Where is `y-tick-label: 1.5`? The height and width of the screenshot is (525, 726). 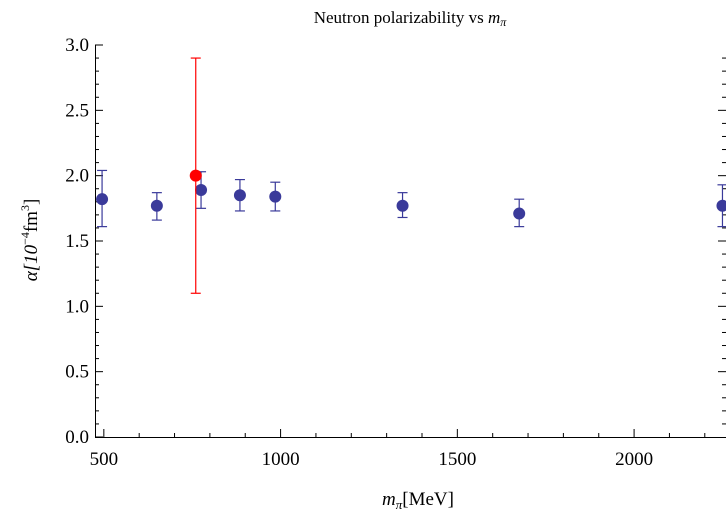
y-tick-label: 1.5 is located at coordinates (77, 241).